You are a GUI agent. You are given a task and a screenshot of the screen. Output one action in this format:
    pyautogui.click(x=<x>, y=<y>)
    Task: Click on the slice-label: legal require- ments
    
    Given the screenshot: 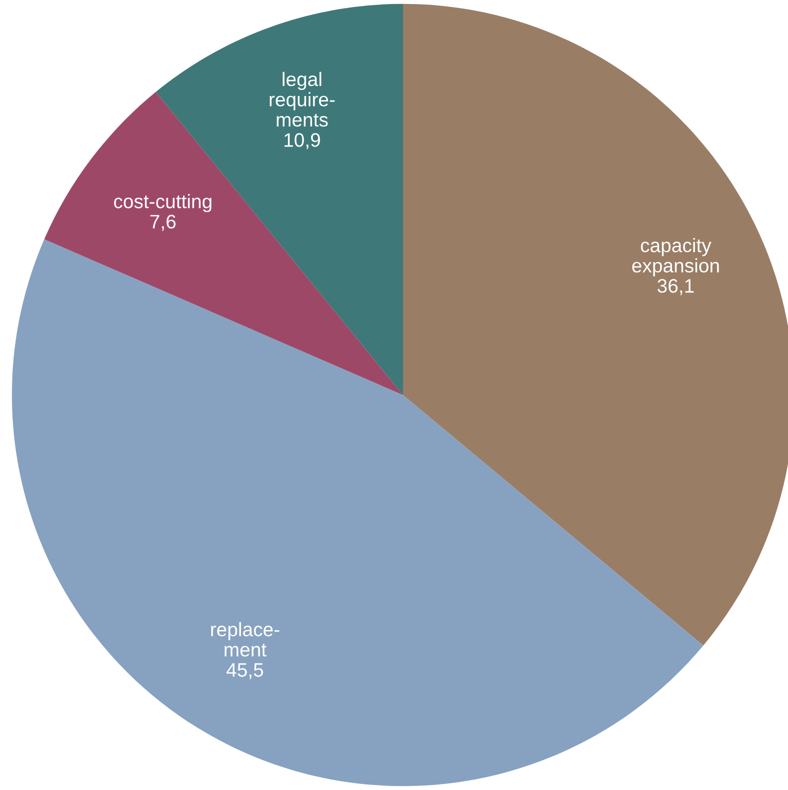 What is the action you would take?
    pyautogui.click(x=302, y=99)
    